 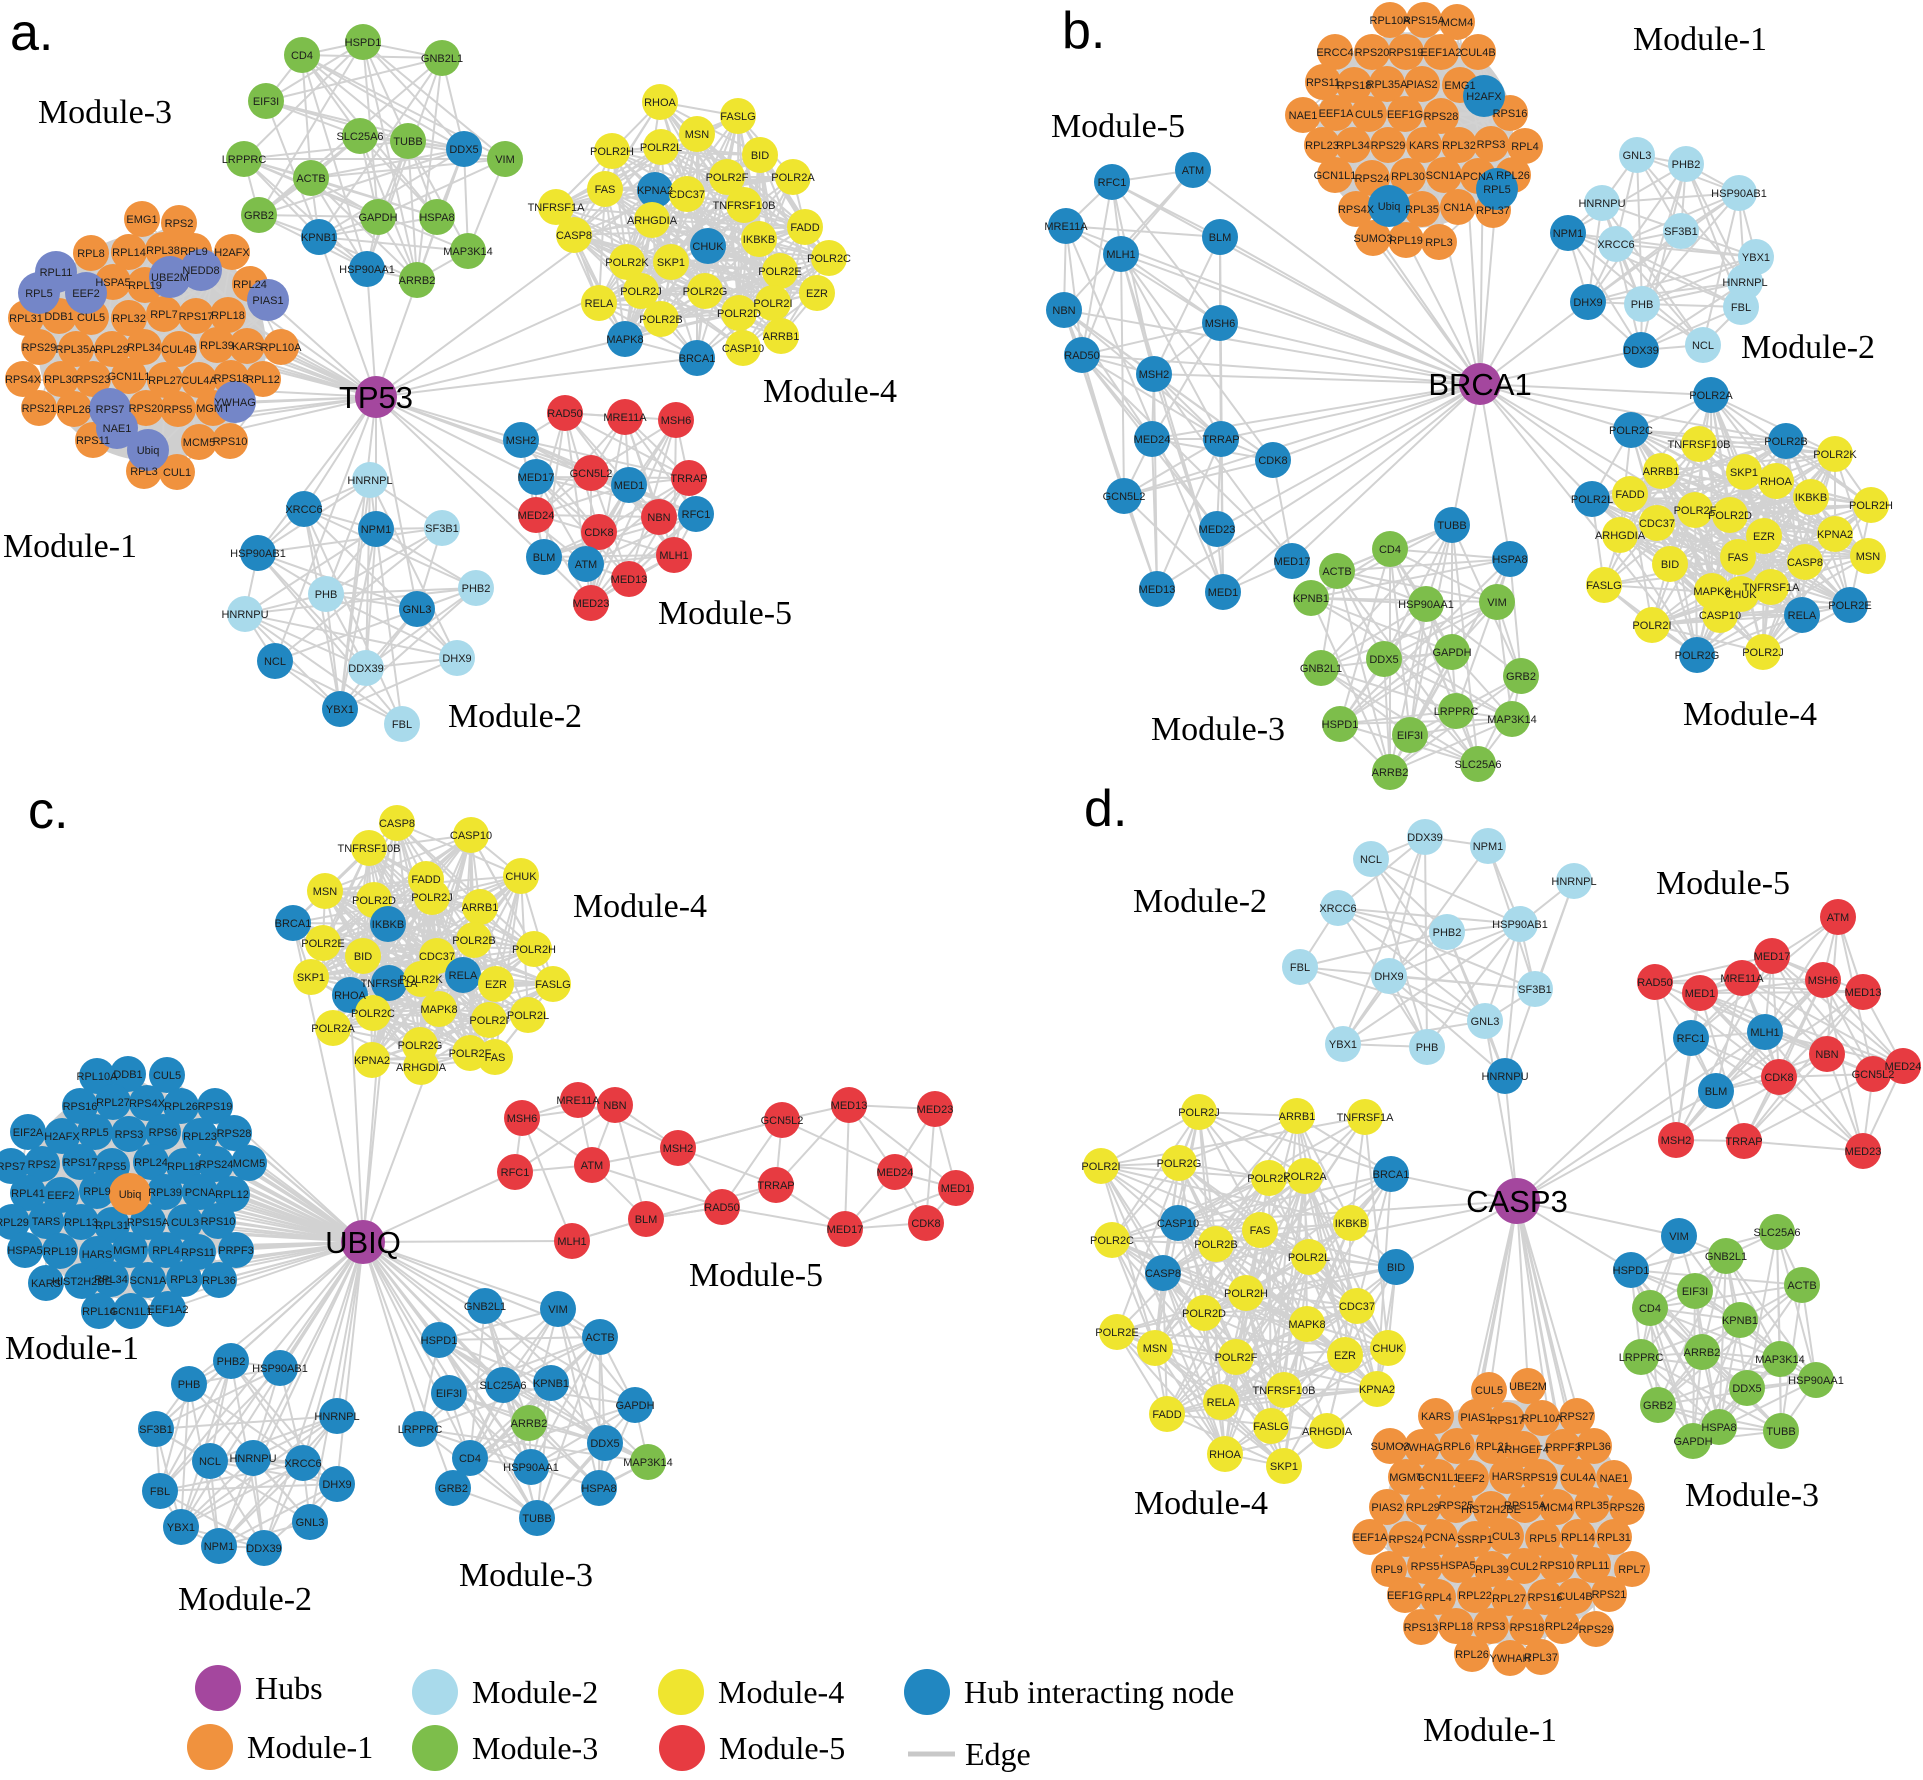 I want to click on svg-text: NPM1, so click(x=219, y=1547).